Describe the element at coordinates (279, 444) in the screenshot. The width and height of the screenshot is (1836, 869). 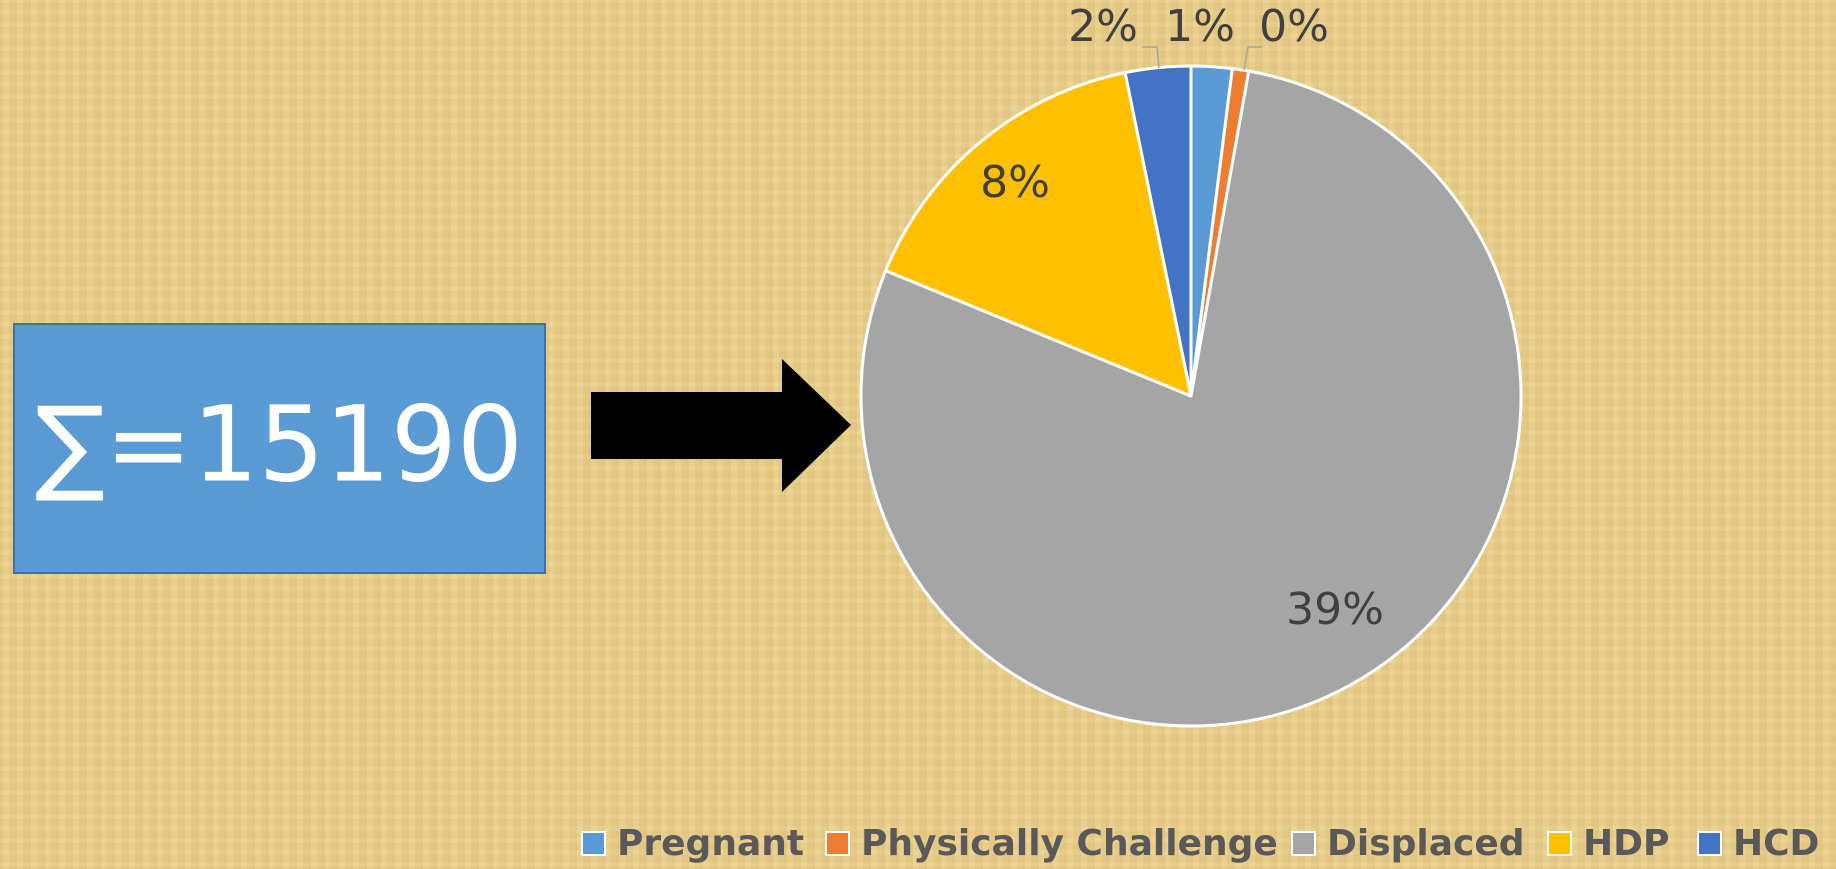
I see `sum-text: ∑=15190` at that location.